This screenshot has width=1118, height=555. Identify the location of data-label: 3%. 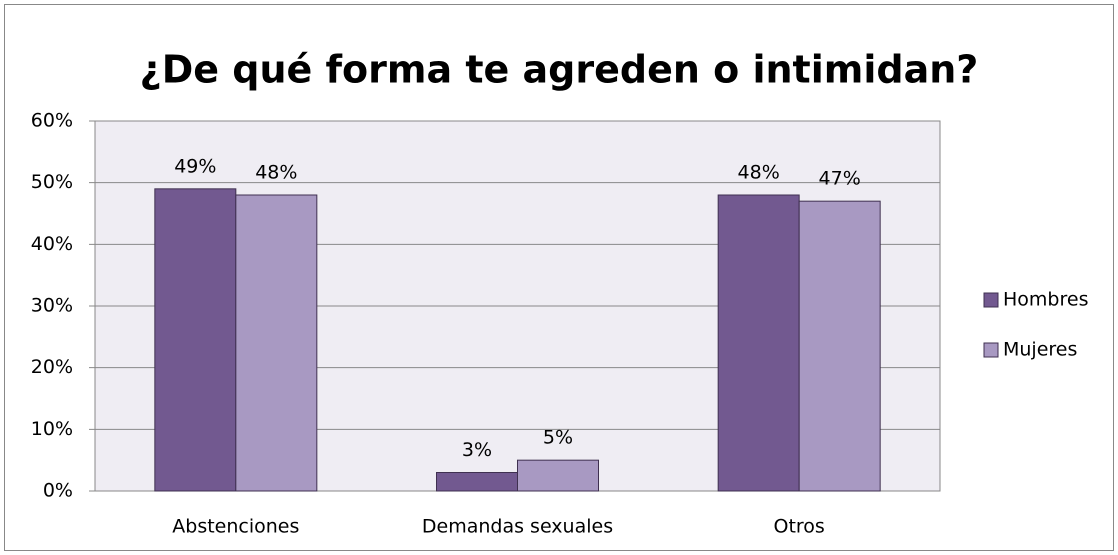
(477, 450).